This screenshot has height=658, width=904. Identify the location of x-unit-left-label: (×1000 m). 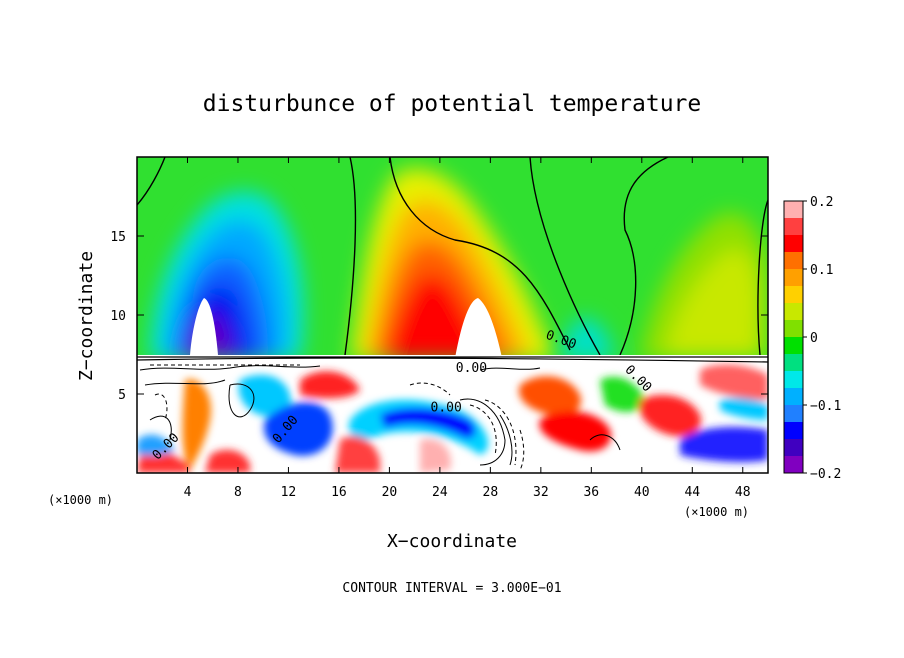
(80, 500).